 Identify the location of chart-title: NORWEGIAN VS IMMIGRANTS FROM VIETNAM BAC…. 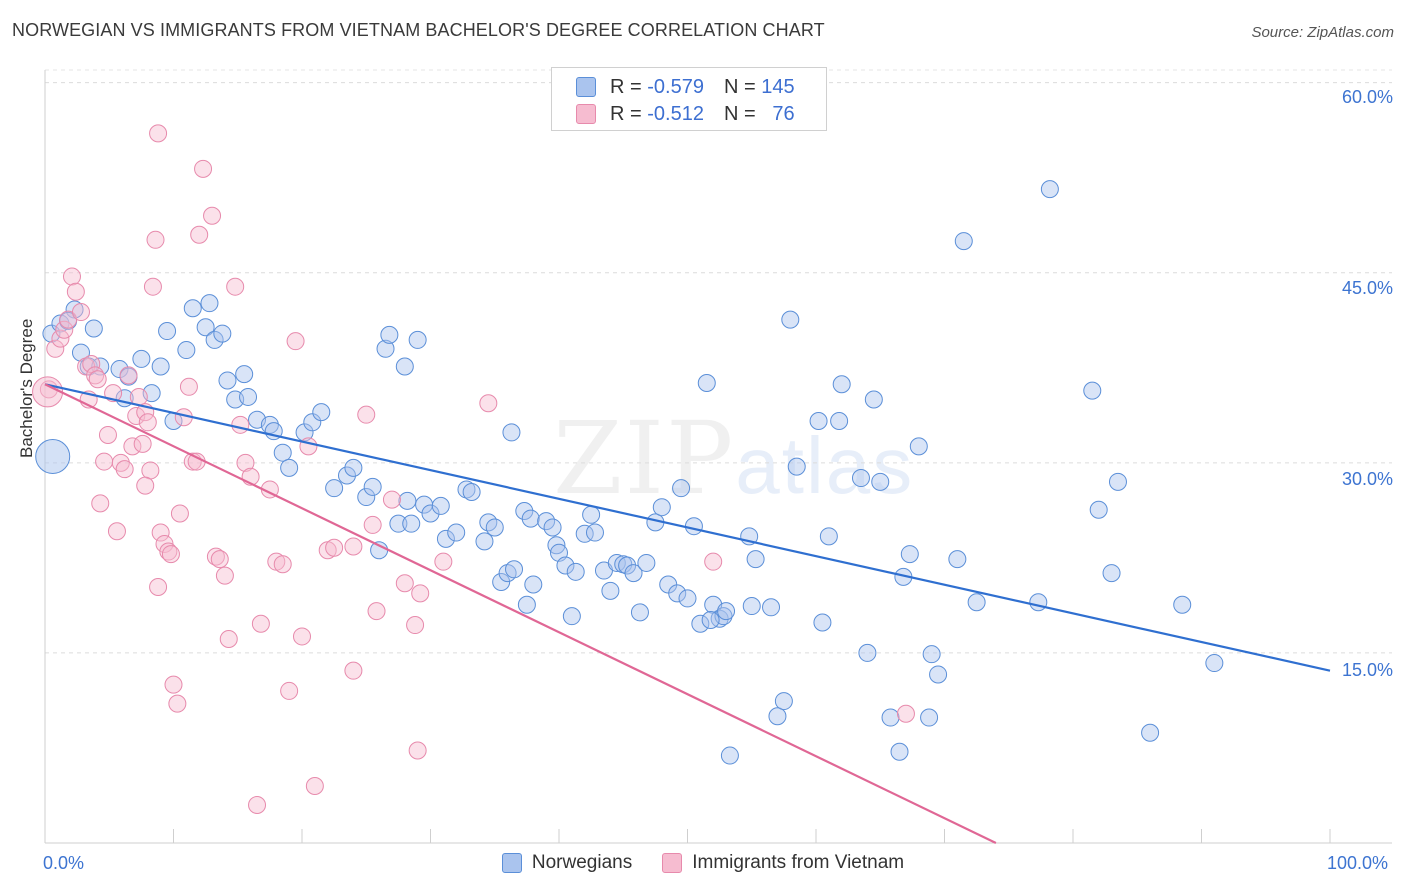
(418, 30).